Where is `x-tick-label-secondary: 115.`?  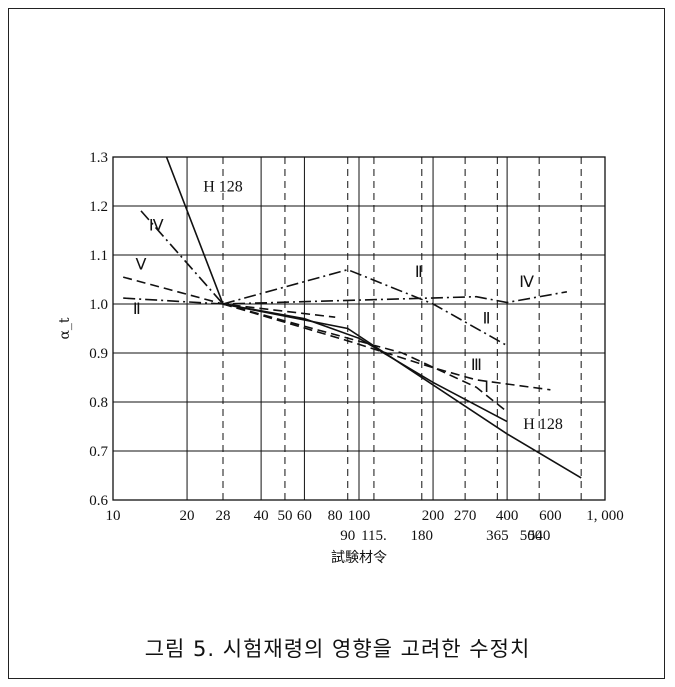 x-tick-label-secondary: 115. is located at coordinates (374, 536).